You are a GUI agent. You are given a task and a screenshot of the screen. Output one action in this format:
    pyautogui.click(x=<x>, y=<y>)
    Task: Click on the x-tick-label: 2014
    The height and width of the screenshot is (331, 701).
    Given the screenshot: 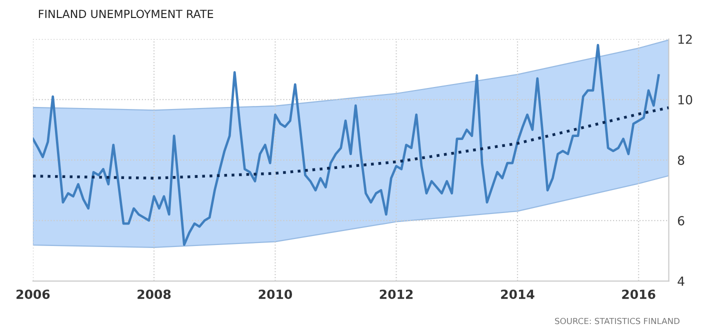 What is the action you would take?
    pyautogui.click(x=517, y=295)
    